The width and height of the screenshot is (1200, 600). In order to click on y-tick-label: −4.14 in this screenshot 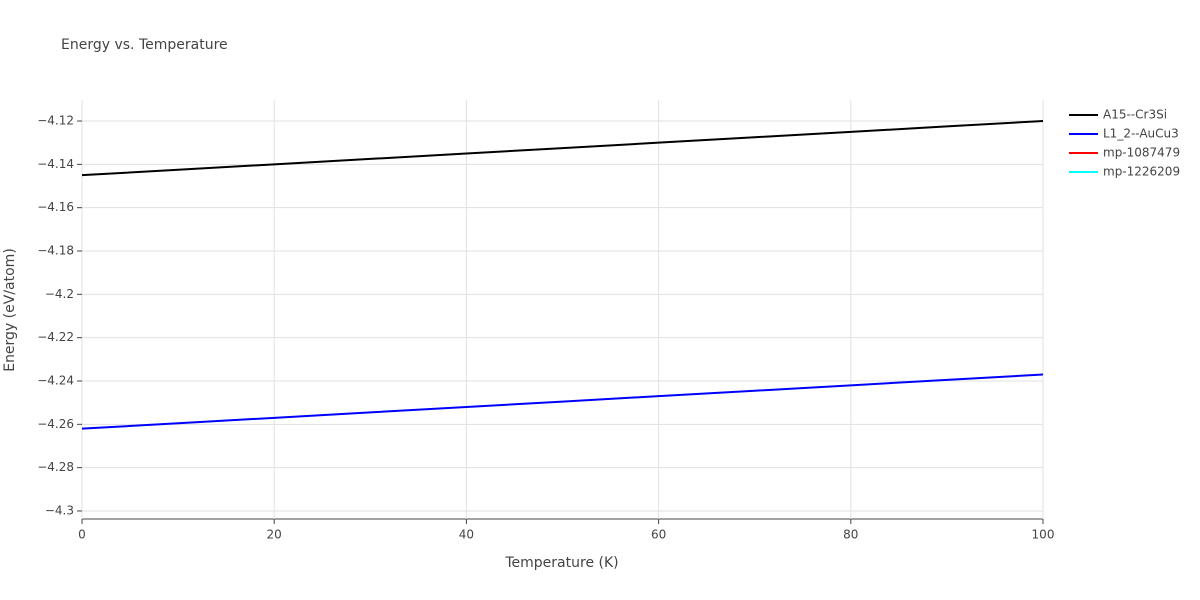, I will do `click(55, 164)`.